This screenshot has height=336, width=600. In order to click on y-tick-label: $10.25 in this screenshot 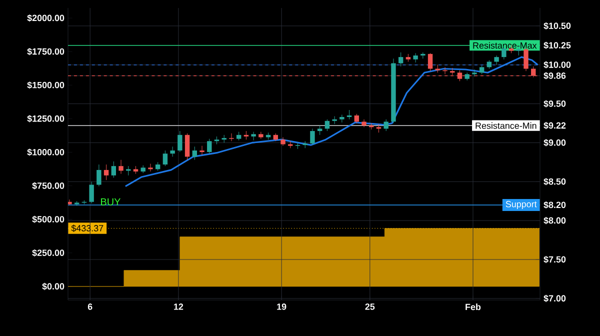, I will do `click(557, 46)`.